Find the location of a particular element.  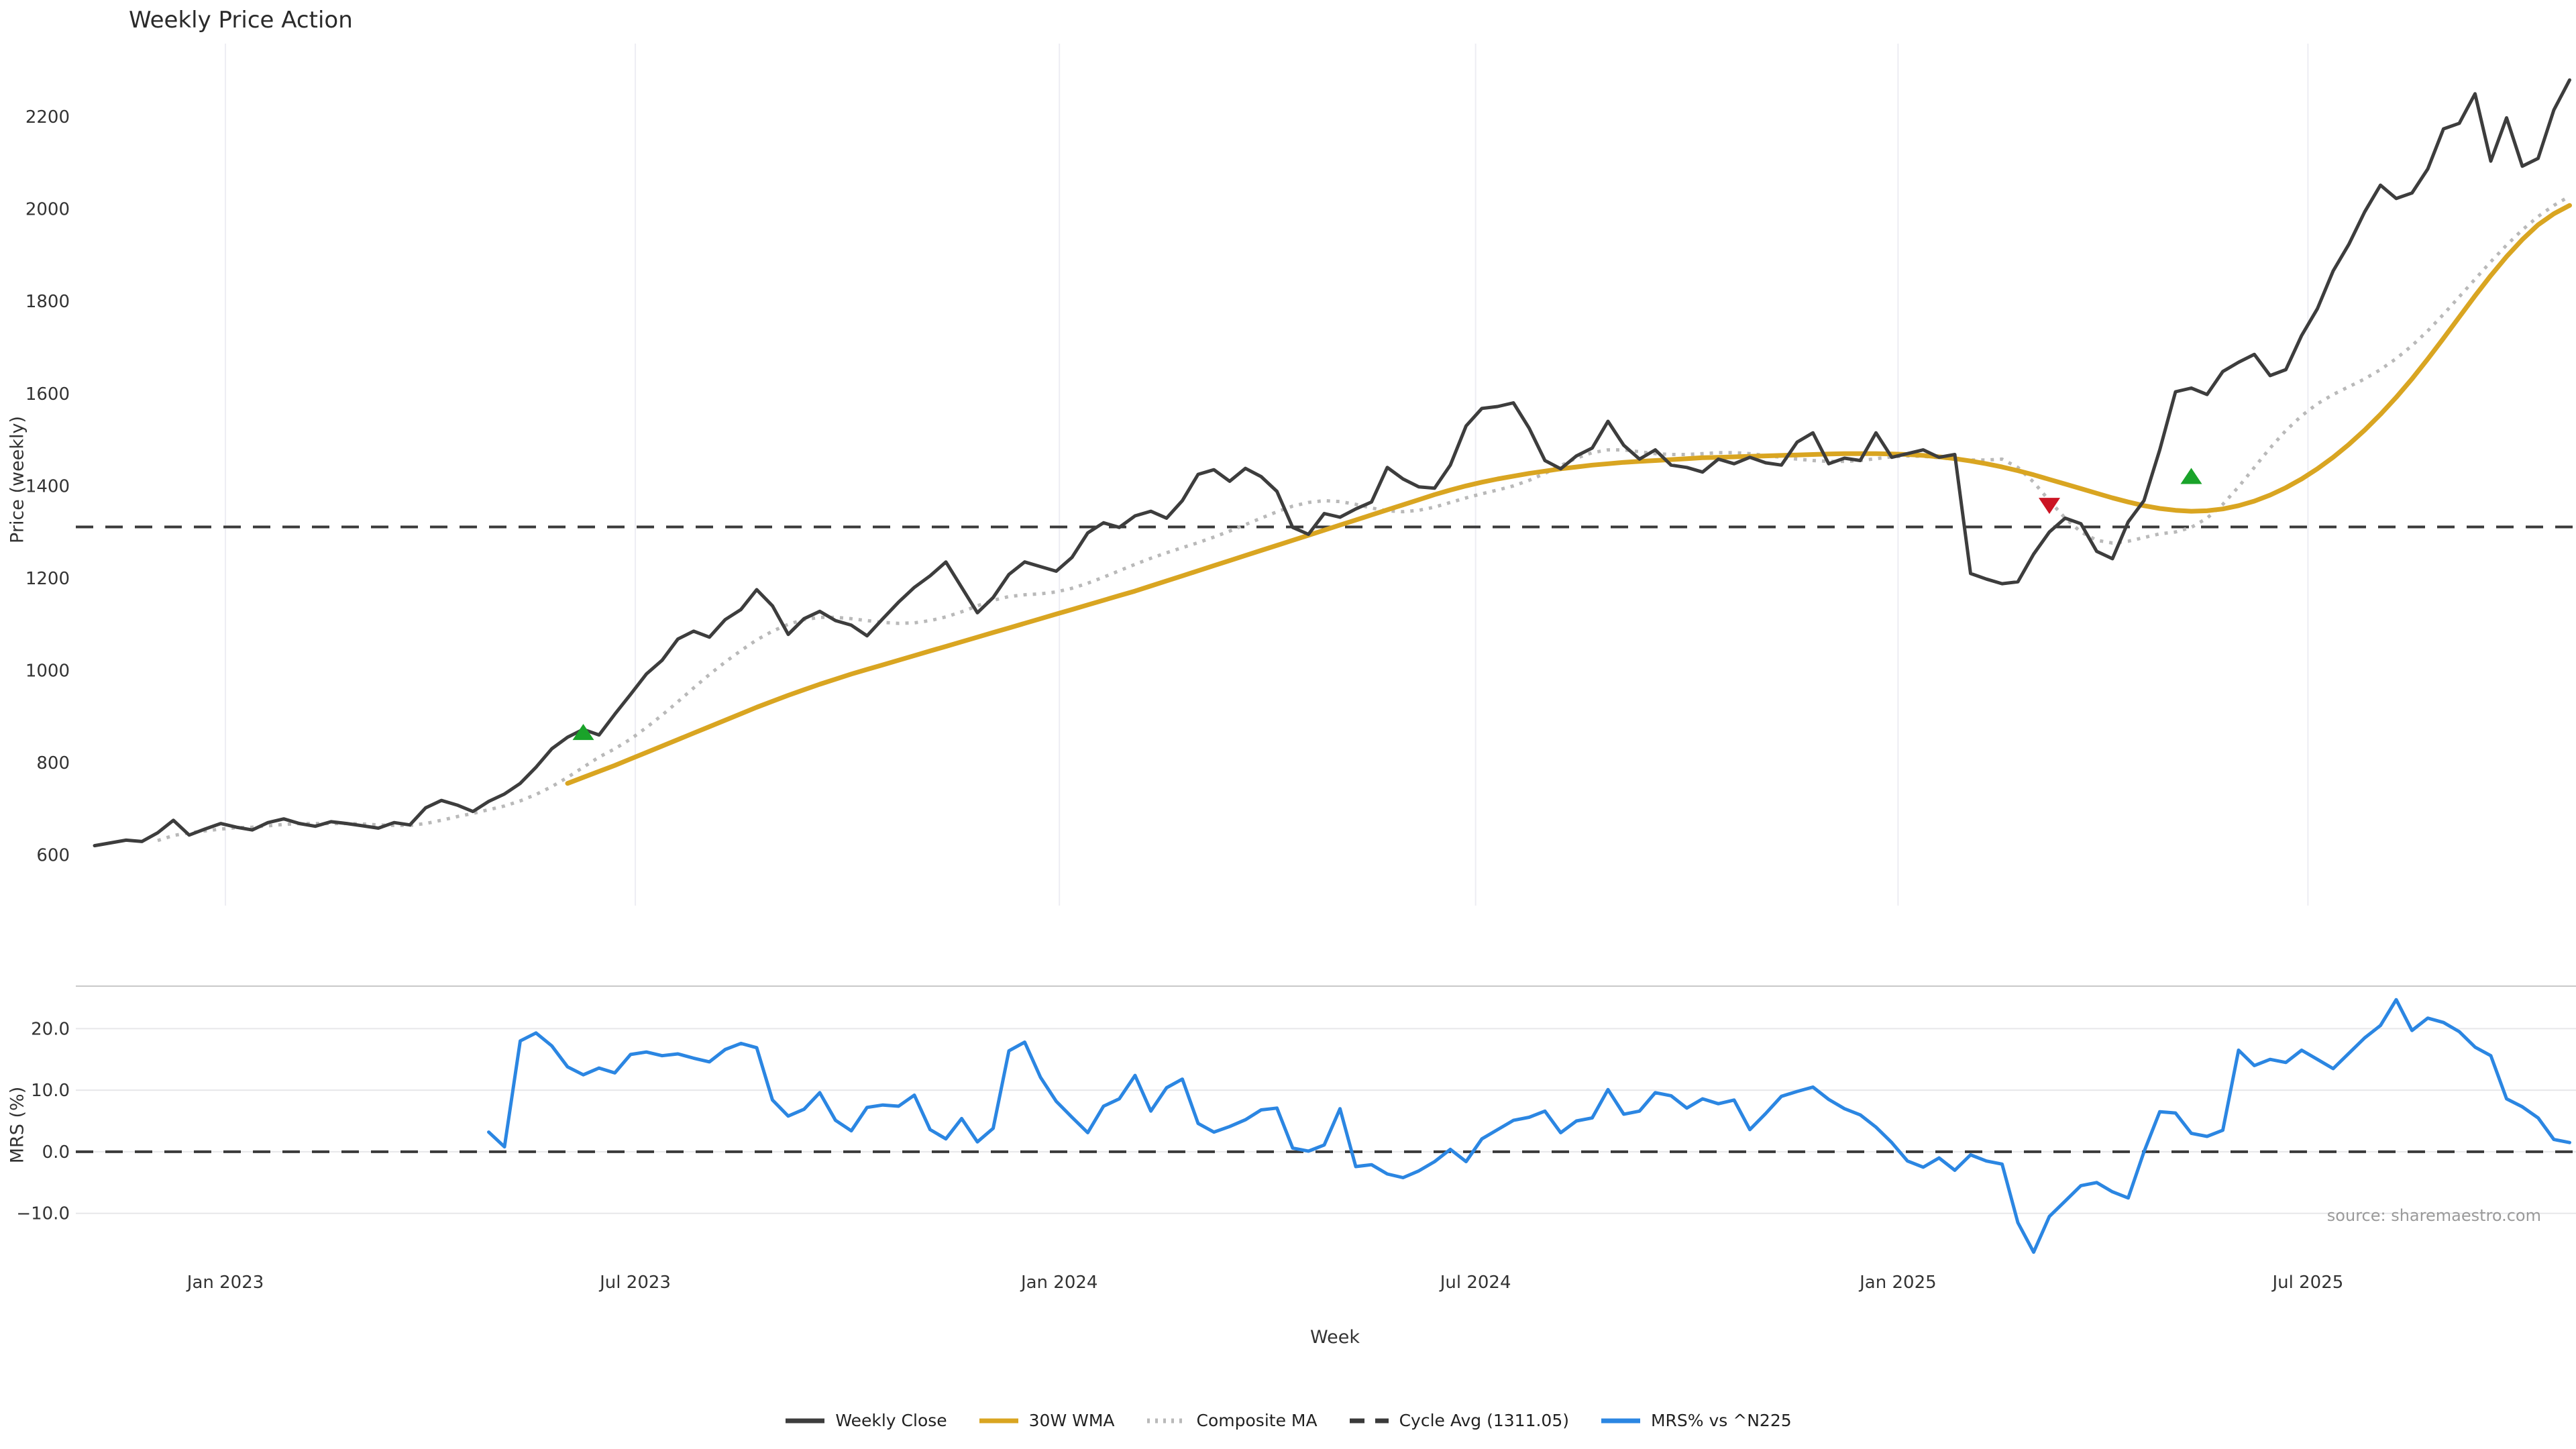

mrs-y-tick-label: −10.0 is located at coordinates (43, 1214).